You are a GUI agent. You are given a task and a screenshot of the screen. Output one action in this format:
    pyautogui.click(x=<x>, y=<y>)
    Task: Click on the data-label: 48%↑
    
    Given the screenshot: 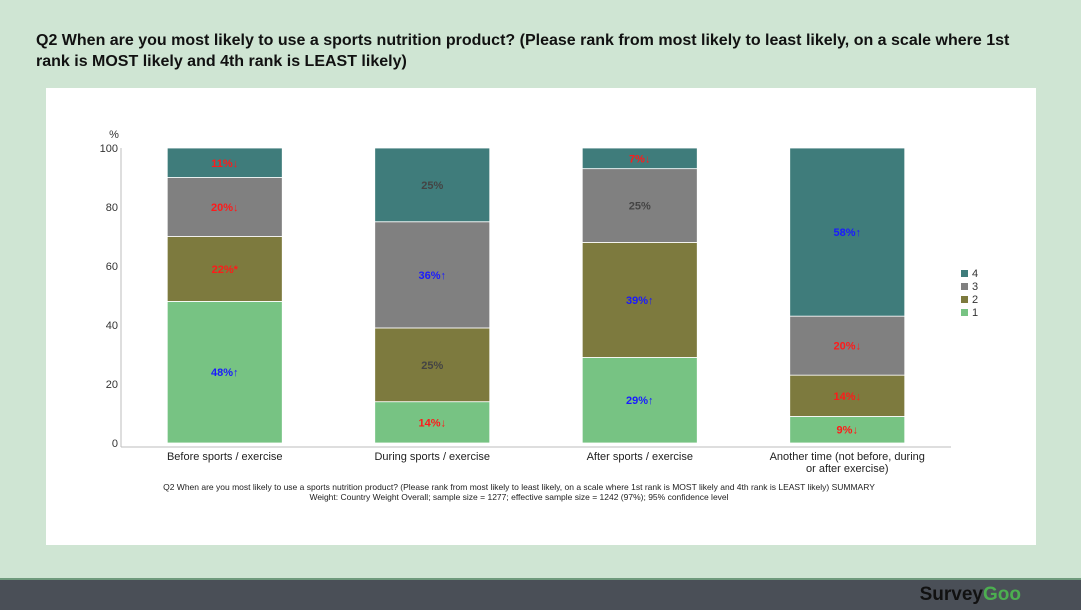 What is the action you would take?
    pyautogui.click(x=225, y=373)
    